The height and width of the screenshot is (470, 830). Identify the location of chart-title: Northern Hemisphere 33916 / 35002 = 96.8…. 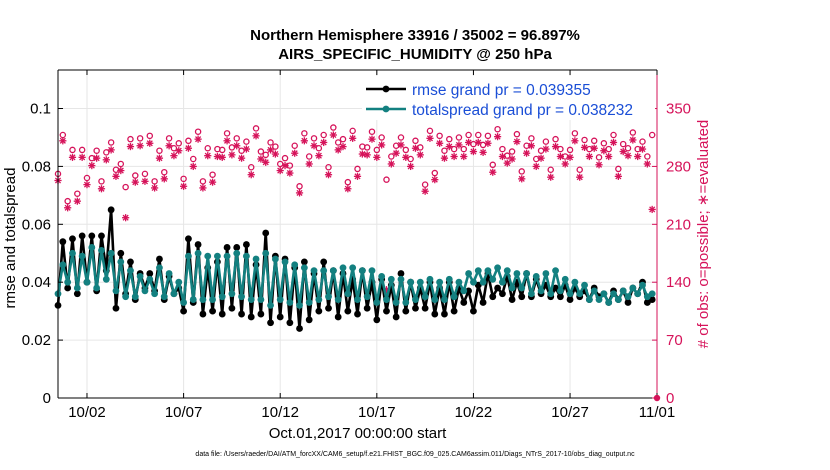
(415, 35).